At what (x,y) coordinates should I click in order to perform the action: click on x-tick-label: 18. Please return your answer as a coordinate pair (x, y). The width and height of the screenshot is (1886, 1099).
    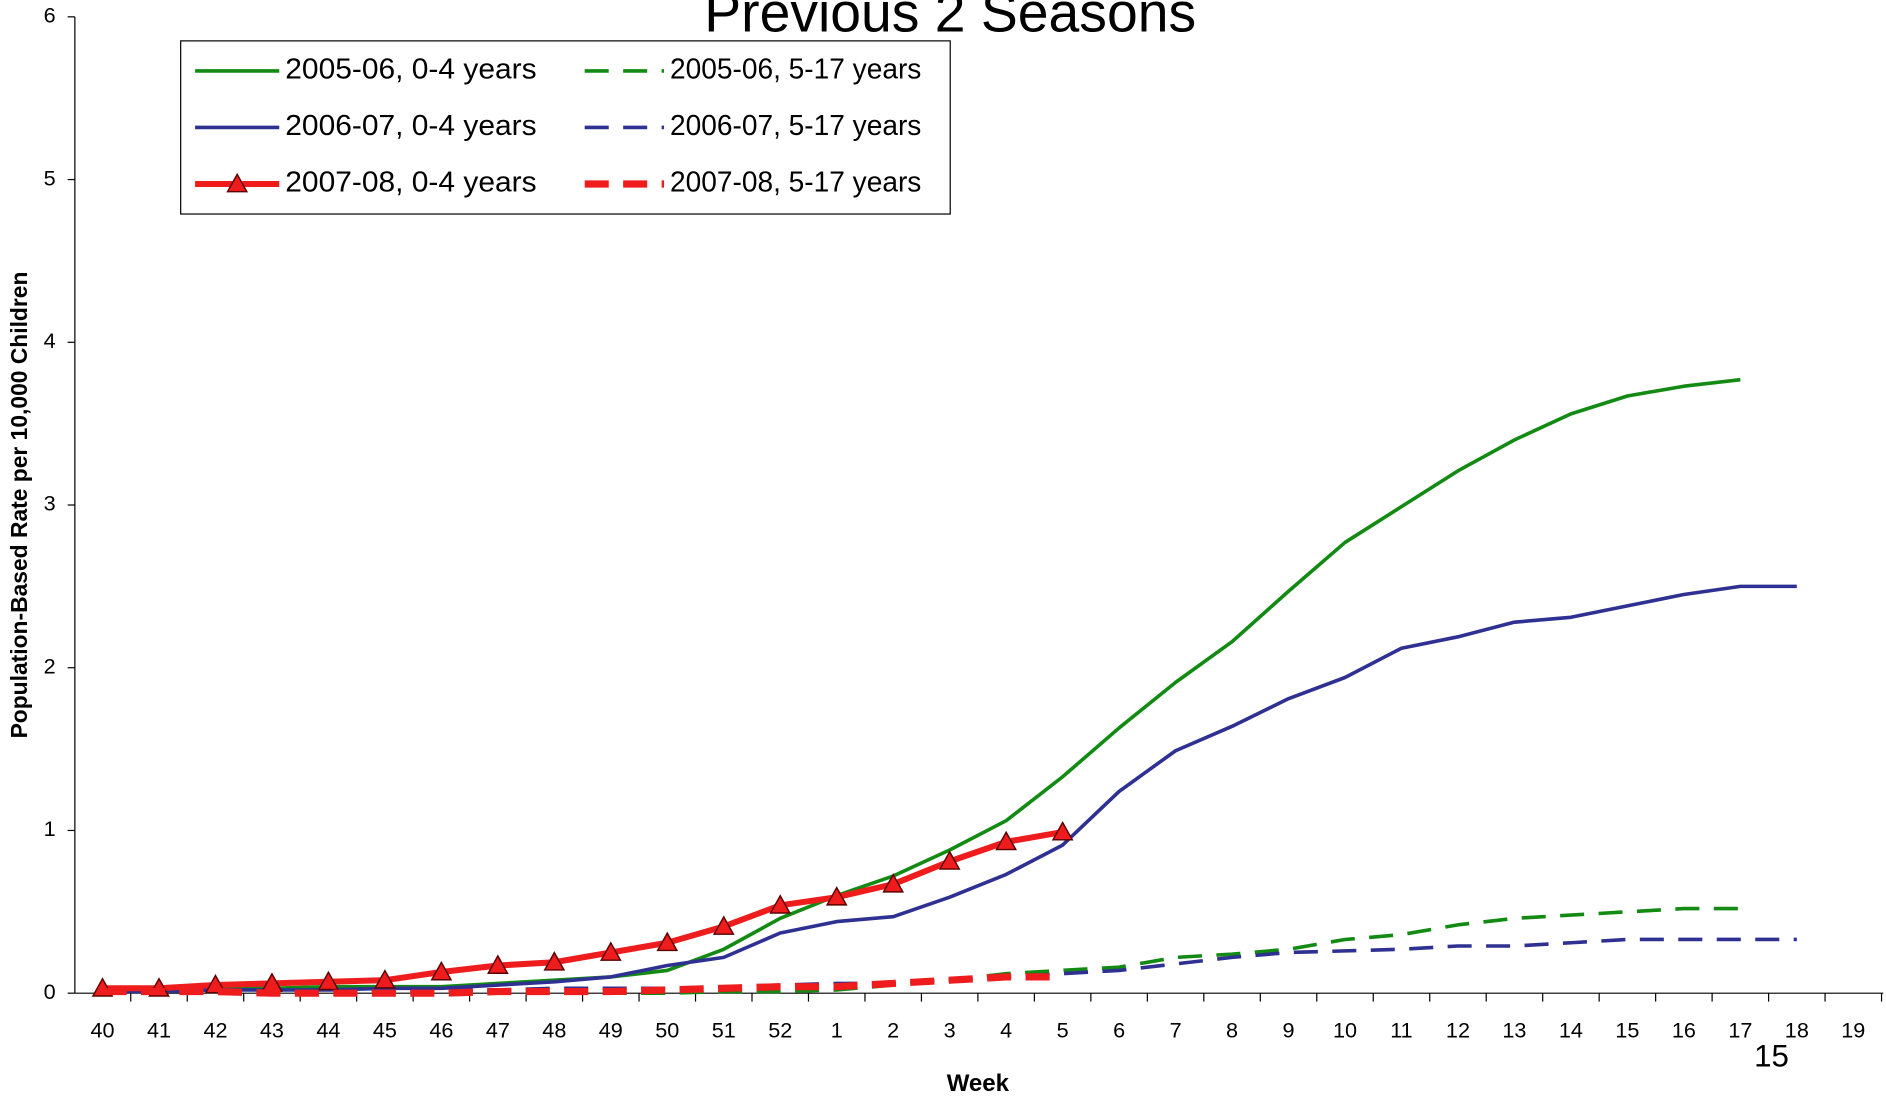
    Looking at the image, I should click on (1797, 1029).